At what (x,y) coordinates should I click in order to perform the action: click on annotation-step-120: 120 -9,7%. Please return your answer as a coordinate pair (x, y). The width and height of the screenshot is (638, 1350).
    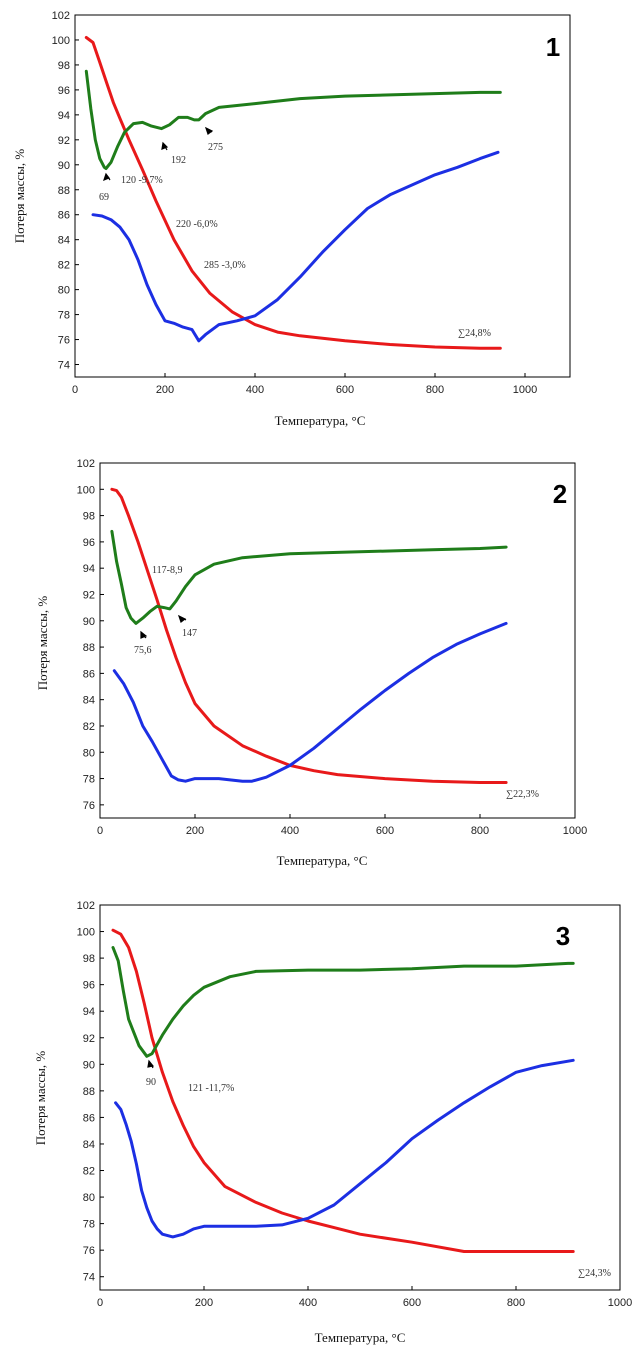
    Looking at the image, I should click on (142, 180).